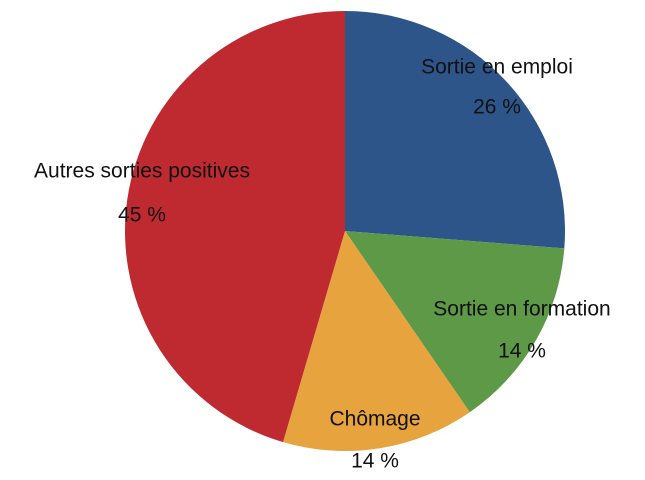 This screenshot has width=645, height=480. What do you see at coordinates (374, 419) in the screenshot?
I see `slice-label: Chômage` at bounding box center [374, 419].